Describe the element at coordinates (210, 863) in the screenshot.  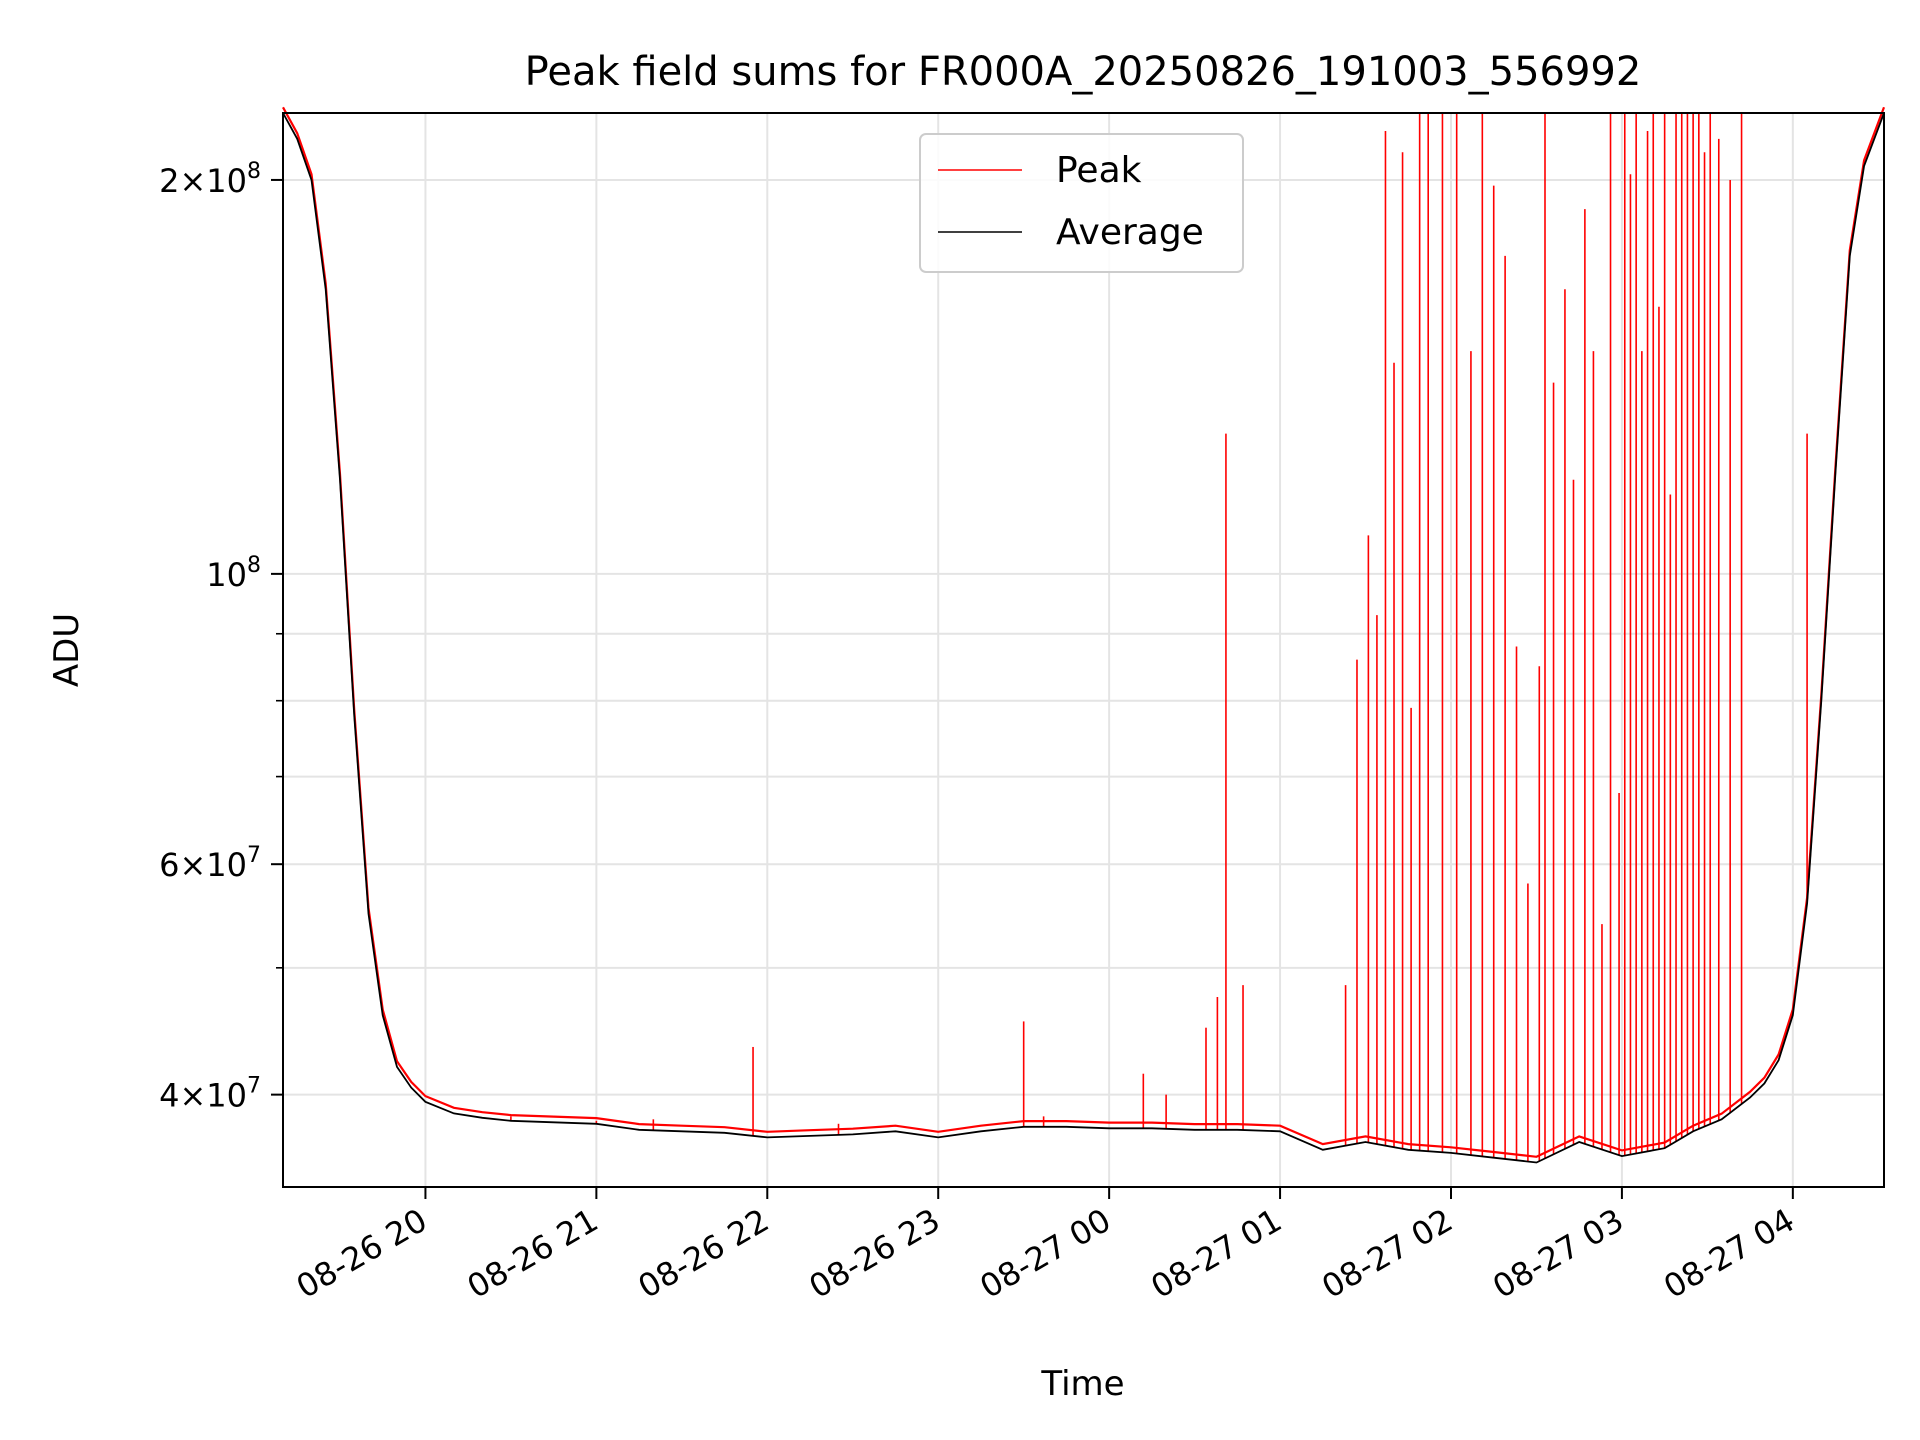
I see `y-tick-label: 6×107` at that location.